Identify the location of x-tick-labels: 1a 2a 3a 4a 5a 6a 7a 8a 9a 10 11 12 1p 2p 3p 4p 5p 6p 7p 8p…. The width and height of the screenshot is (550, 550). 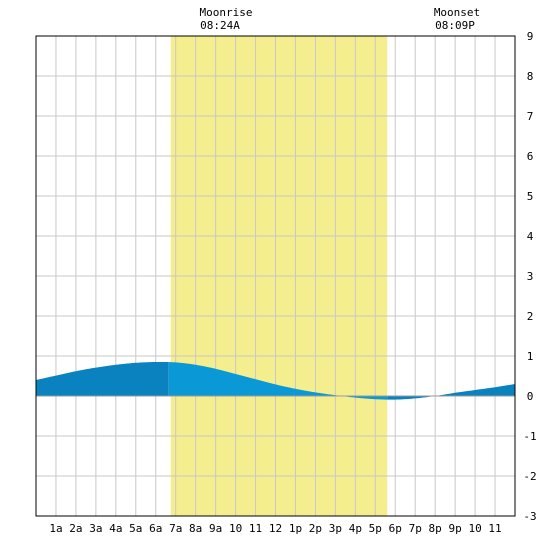
(275, 528).